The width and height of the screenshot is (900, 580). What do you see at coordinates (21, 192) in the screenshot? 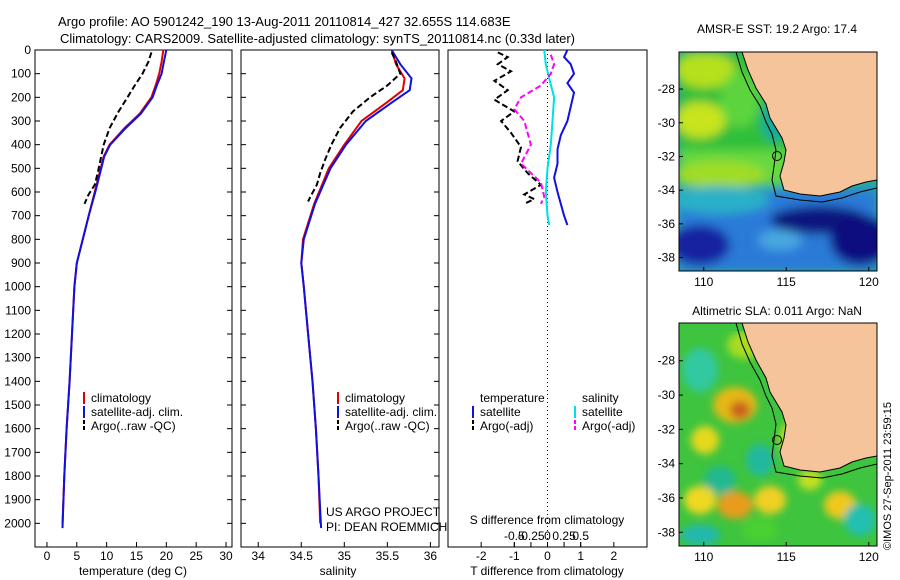
I see `depth-tick-label: 600` at bounding box center [21, 192].